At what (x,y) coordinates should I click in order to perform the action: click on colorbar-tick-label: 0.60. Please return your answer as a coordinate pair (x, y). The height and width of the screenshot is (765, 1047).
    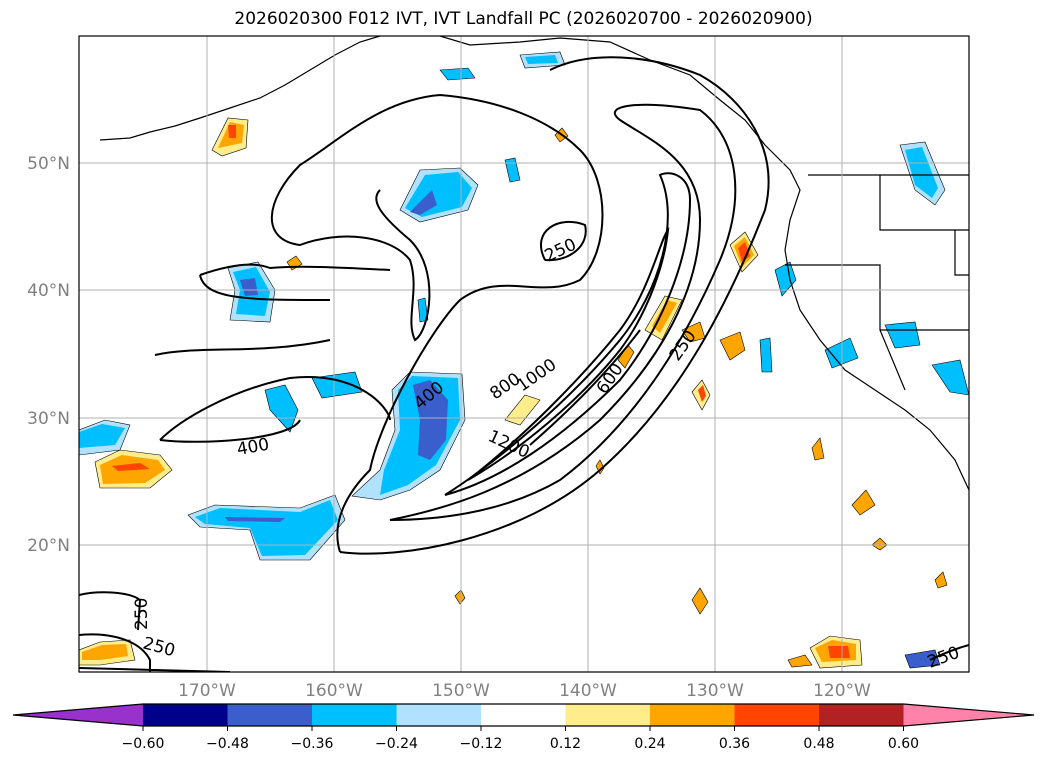
    Looking at the image, I should click on (903, 744).